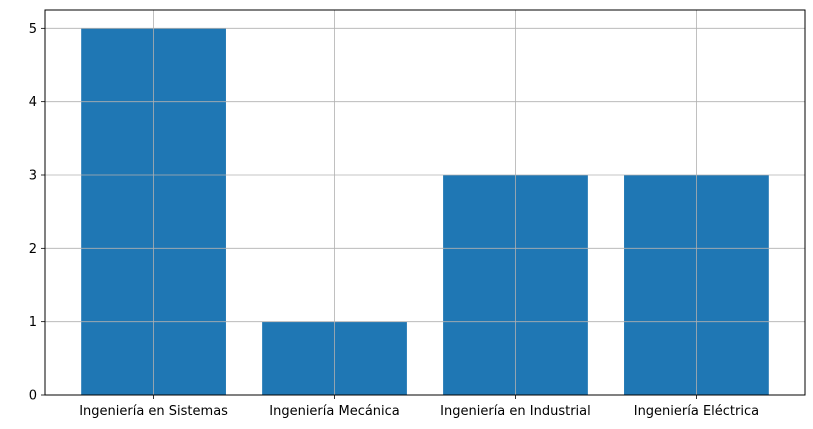 The image size is (813, 429). Describe the element at coordinates (33, 396) in the screenshot. I see `y-tick-label-0: 0` at that location.